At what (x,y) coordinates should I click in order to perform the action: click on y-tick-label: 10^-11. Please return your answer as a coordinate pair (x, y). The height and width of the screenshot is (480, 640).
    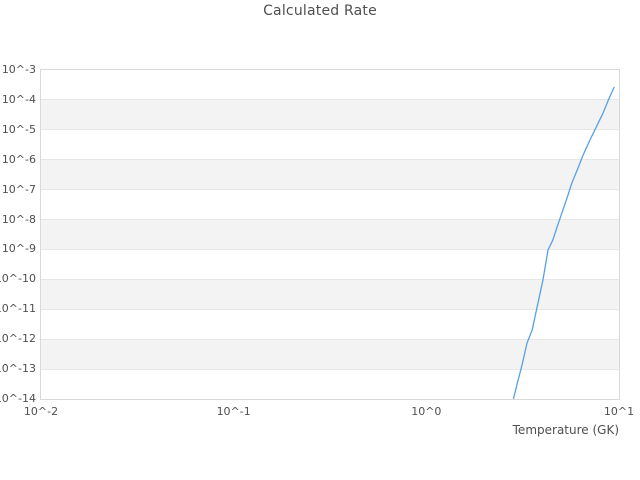
    Looking at the image, I should click on (18, 309).